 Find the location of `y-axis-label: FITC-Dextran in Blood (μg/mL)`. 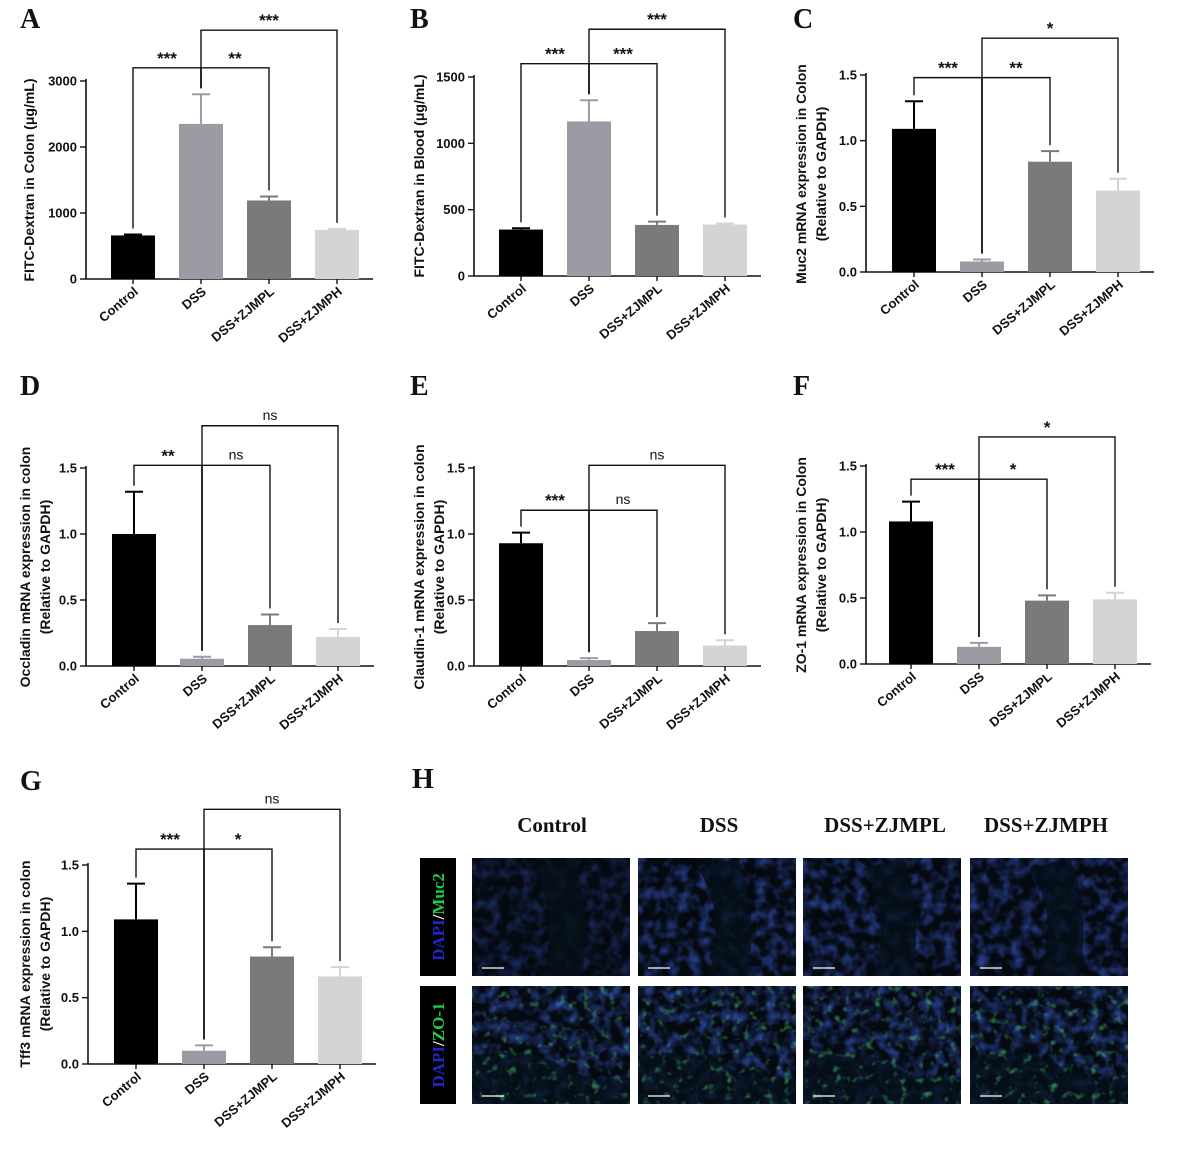

y-axis-label: FITC-Dextran in Blood (μg/mL) is located at coordinates (419, 176).